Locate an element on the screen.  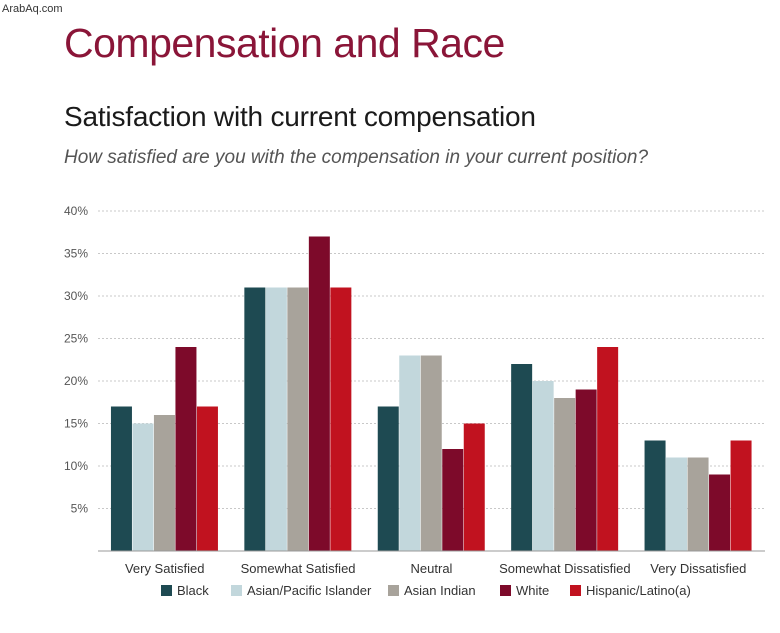
legend-label: Asian/Pacific Islander is located at coordinates (309, 590).